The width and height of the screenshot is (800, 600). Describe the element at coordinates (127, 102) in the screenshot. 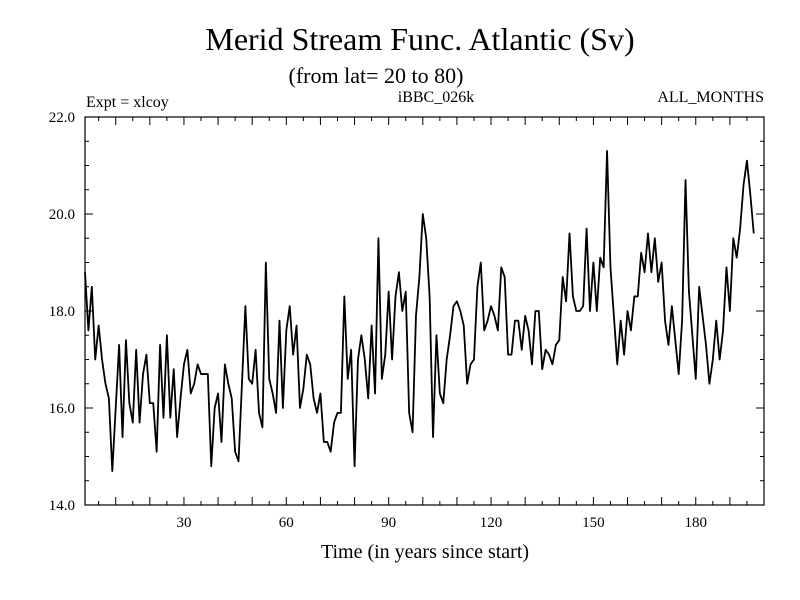

I see `header-left-label: Expt = xlcoy` at that location.